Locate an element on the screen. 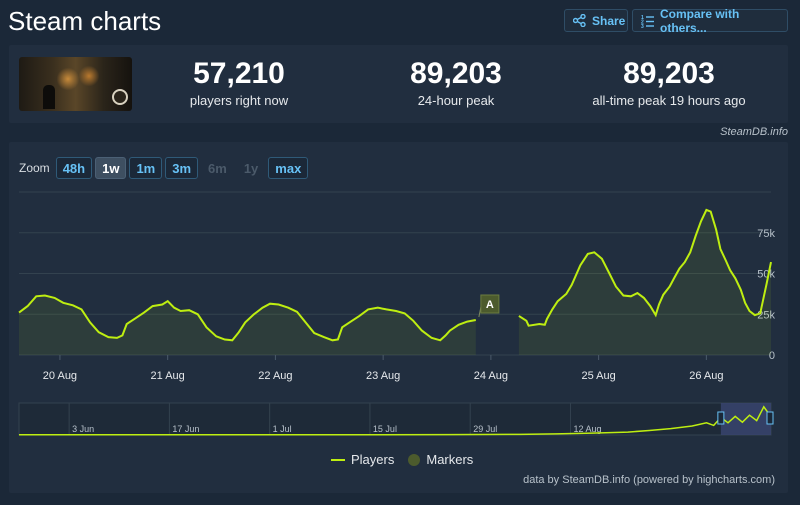  zoom-1y-button: 1y is located at coordinates (251, 168).